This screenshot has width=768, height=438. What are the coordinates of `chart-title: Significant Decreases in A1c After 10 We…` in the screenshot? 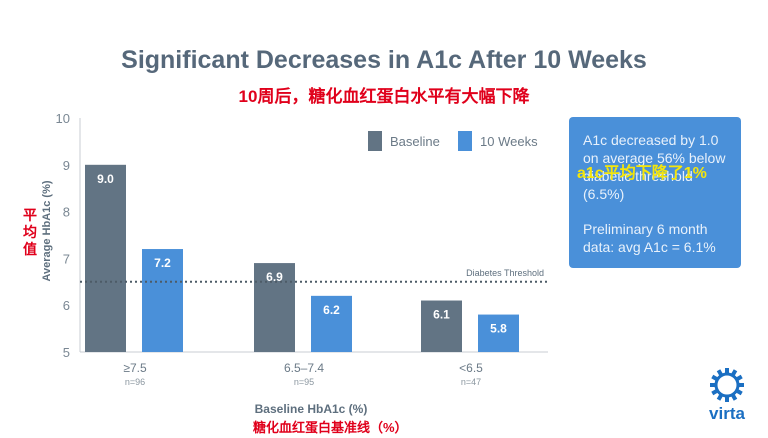 It's located at (384, 60).